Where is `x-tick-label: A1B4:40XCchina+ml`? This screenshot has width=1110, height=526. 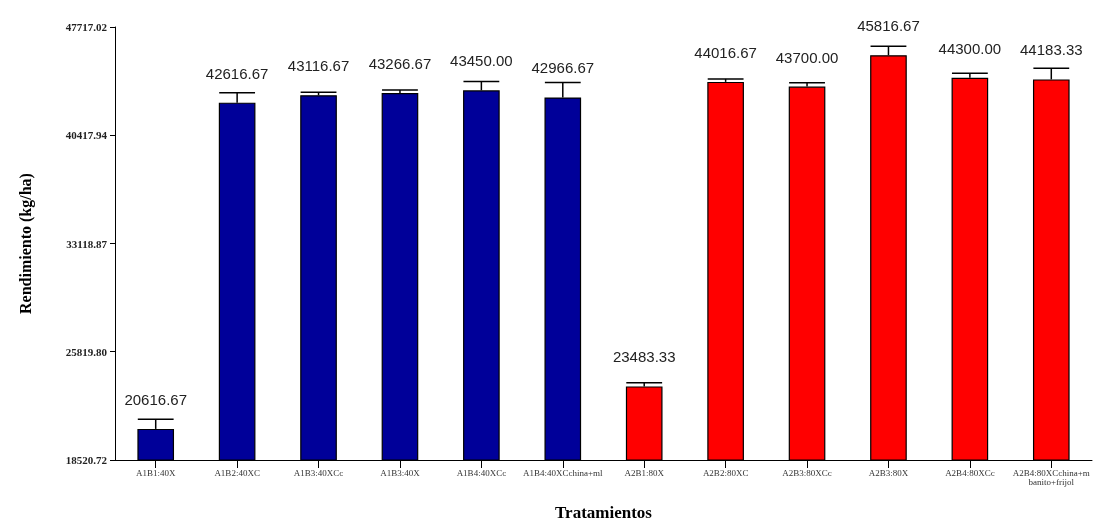 x-tick-label: A1B4:40XCchina+ml is located at coordinates (563, 472).